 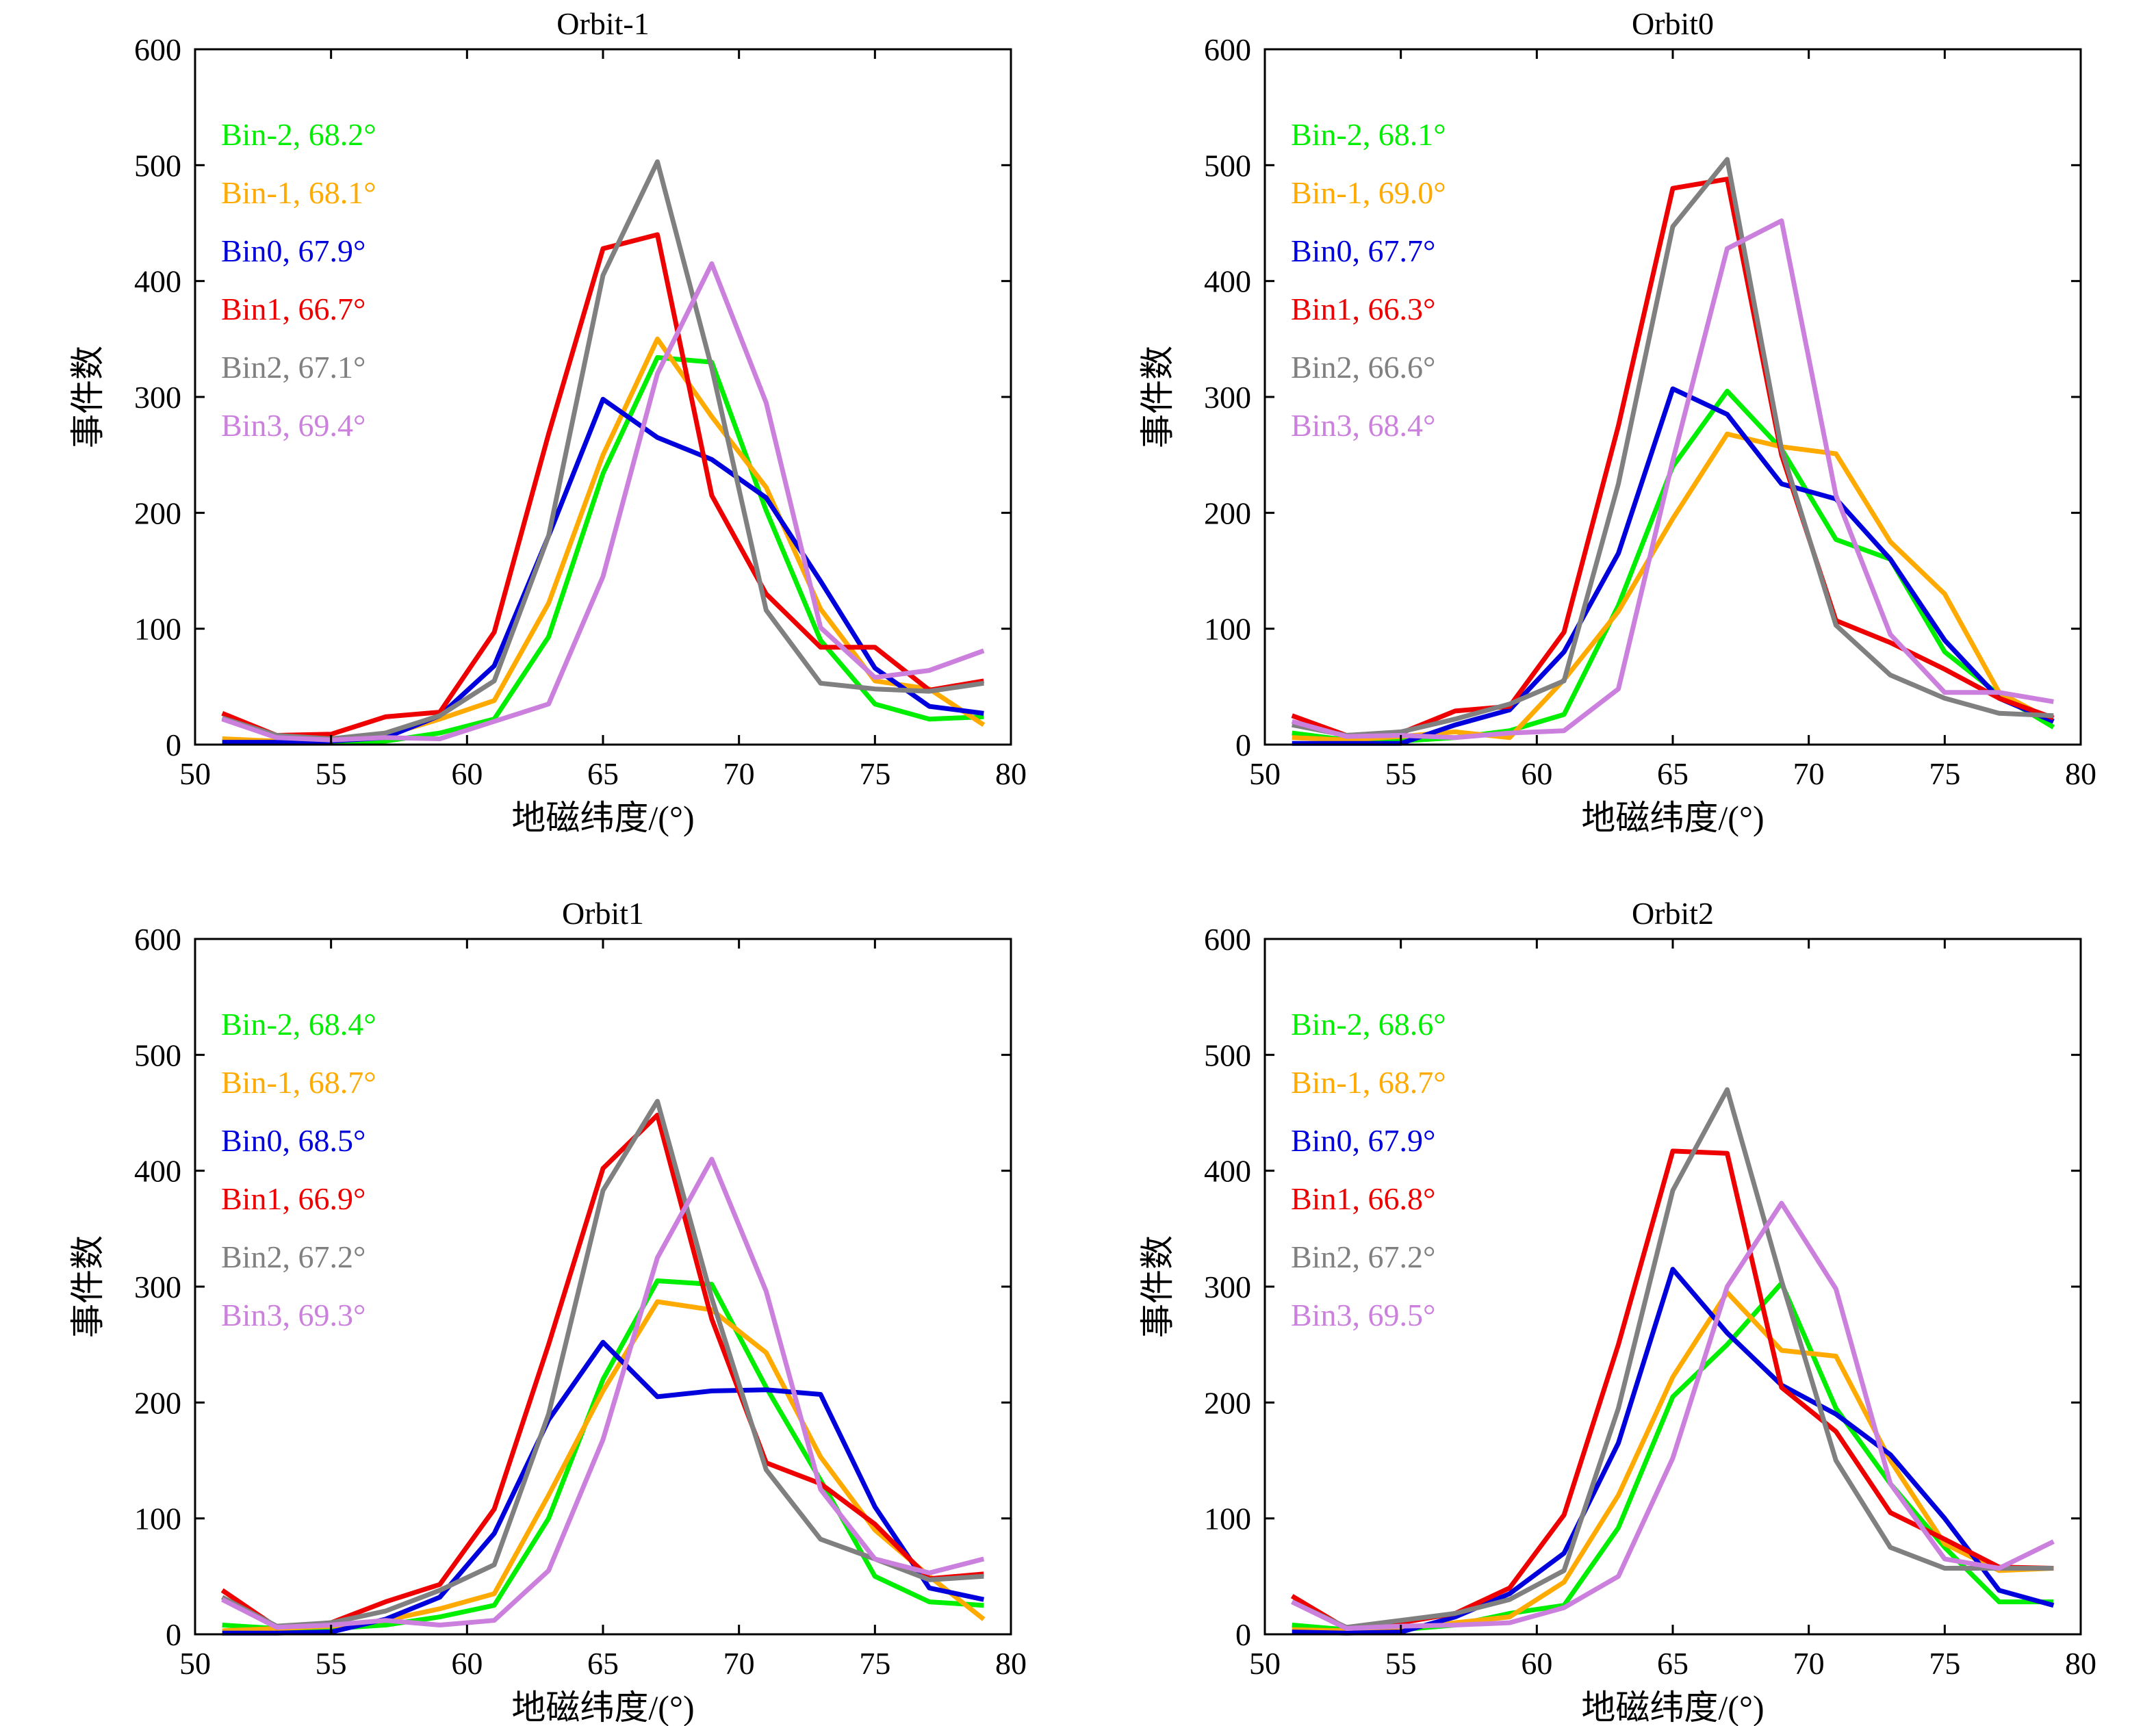 I want to click on panel-title: Orbit1, so click(x=603, y=913).